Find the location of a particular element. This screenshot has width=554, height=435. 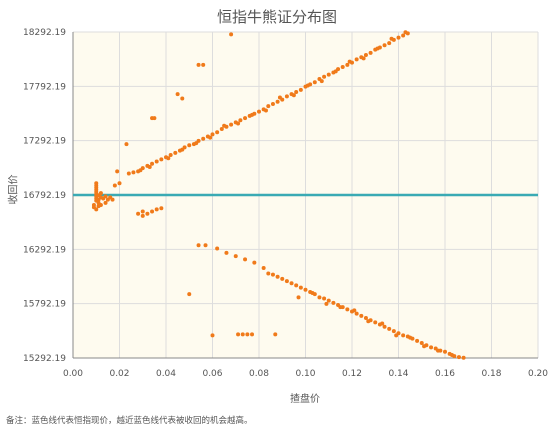

x-tick-label: 0.02 is located at coordinates (119, 374).